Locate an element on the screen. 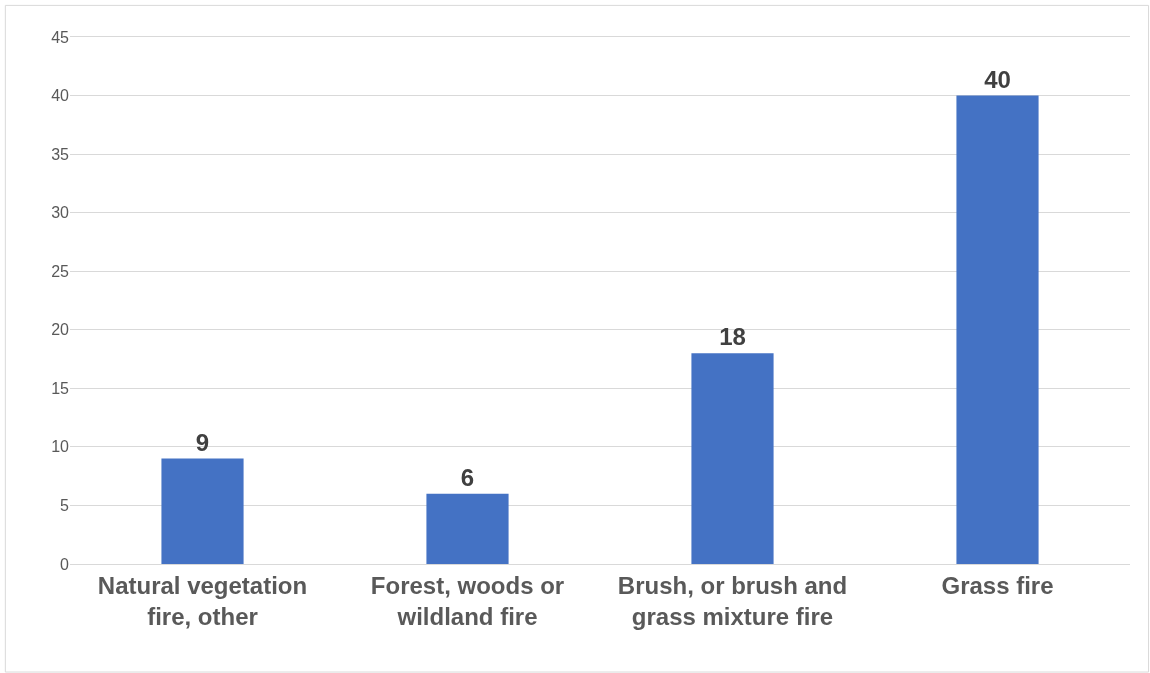 This screenshot has height=673, width=1150. y-tick-label: 5 is located at coordinates (65, 506).